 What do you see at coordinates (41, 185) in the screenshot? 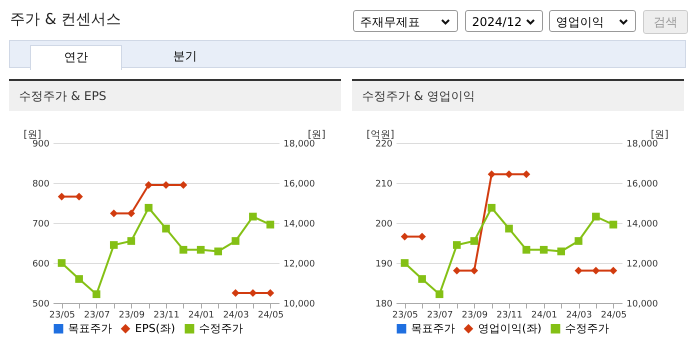
I see `y-tick-label: 800` at bounding box center [41, 185].